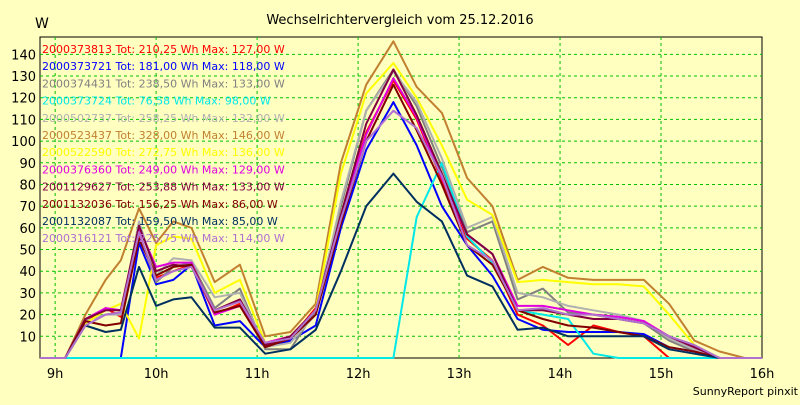 This screenshot has width=800, height=405. Describe the element at coordinates (27, 207) in the screenshot. I see `y-tick-label: 70` at that location.